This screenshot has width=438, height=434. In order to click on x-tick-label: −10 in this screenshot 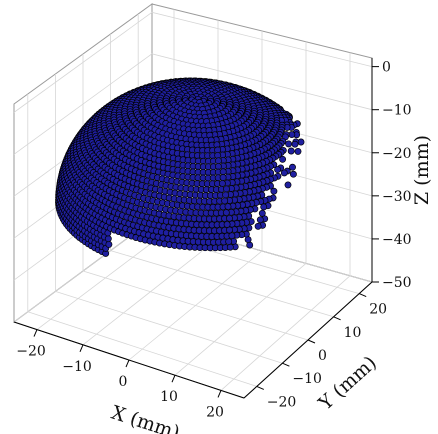, I will do `click(77, 367)`.